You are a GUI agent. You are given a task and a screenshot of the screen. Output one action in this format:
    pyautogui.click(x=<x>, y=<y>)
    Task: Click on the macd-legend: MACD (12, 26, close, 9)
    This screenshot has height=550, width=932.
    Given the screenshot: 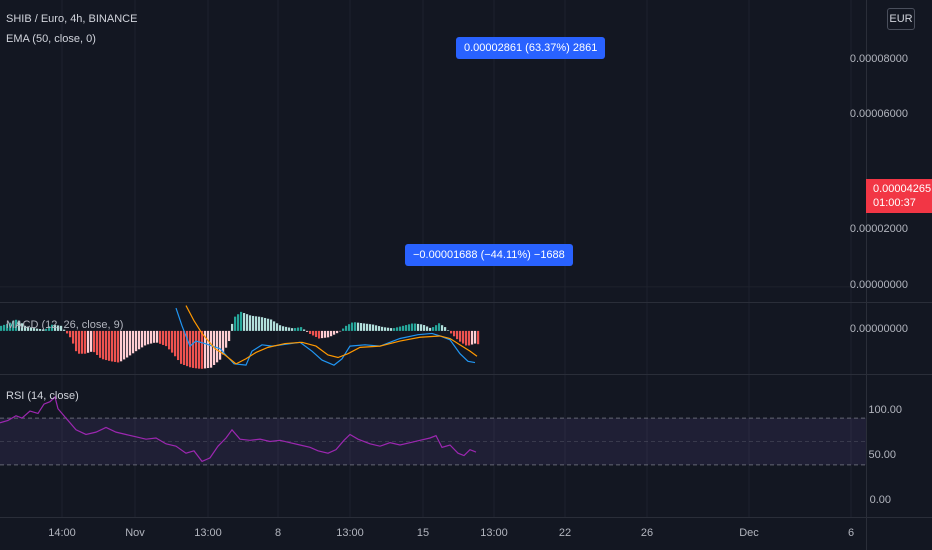 What is the action you would take?
    pyautogui.click(x=65, y=325)
    